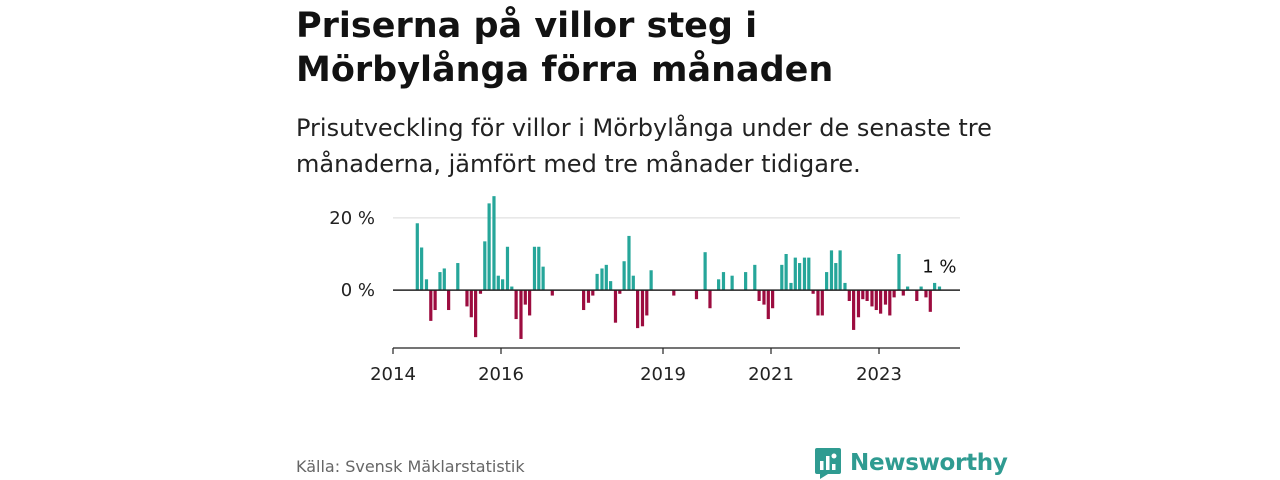  Describe the element at coordinates (939, 267) in the screenshot. I see `last-value-annotation: 1 %` at that location.